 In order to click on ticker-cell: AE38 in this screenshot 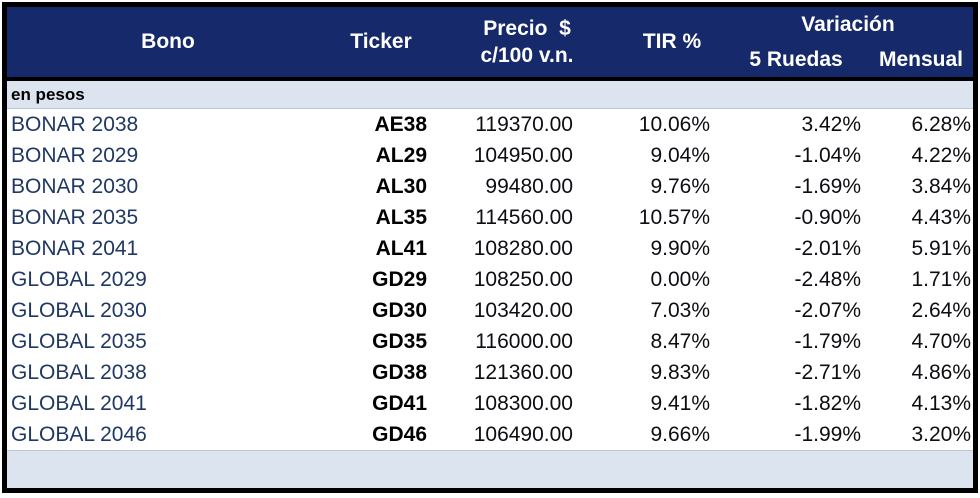, I will do `click(400, 124)`.